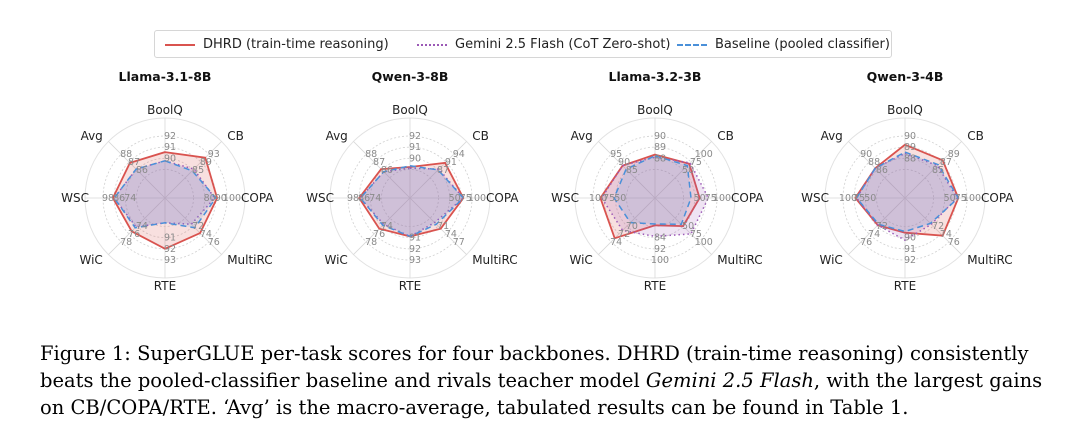  I want to click on caption-model-name: Gemini 2.5 Flash, so click(729, 380).